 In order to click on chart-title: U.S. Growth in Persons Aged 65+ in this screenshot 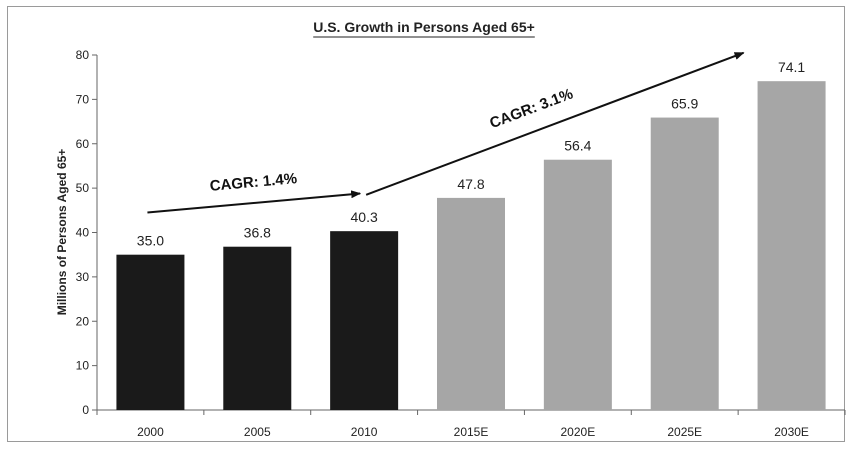, I will do `click(424, 27)`.